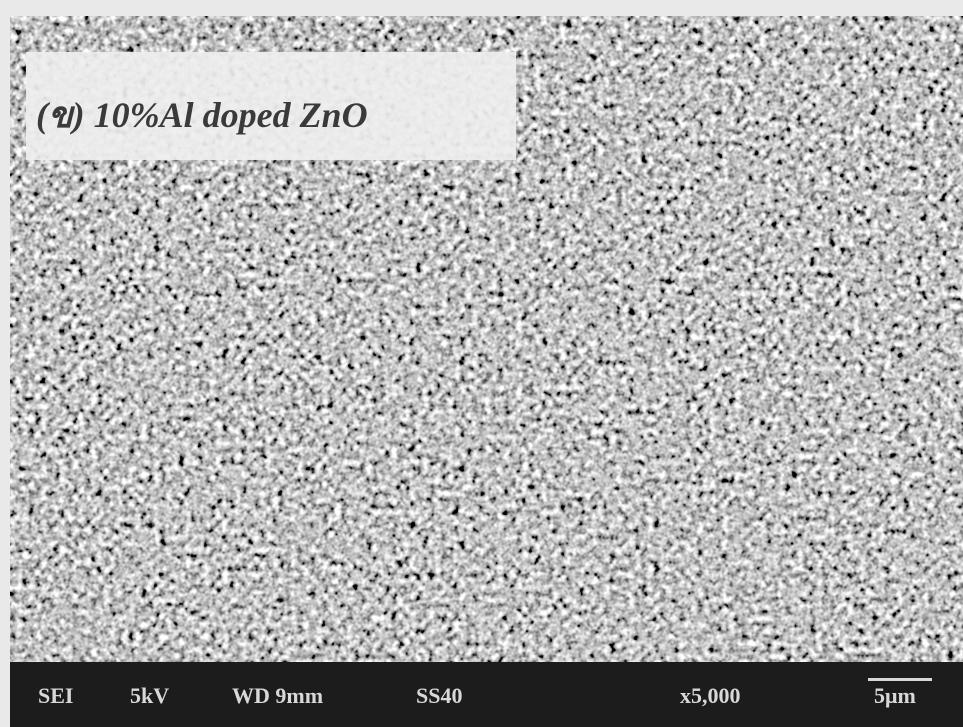 Image resolution: width=963 pixels, height=727 pixels. Describe the element at coordinates (278, 695) in the screenshot. I see `working-distance: WD 9mm` at that location.